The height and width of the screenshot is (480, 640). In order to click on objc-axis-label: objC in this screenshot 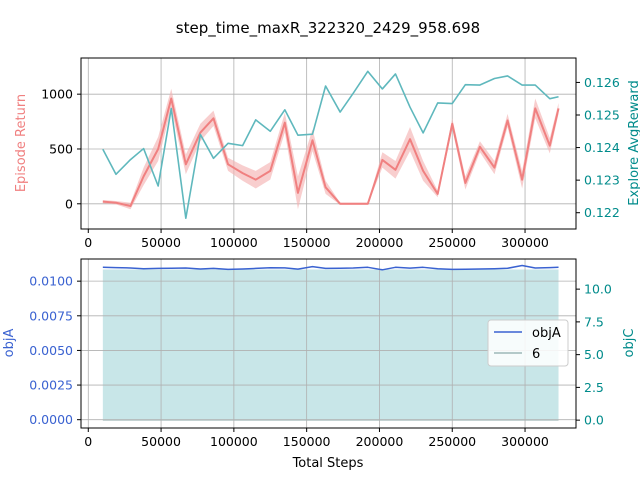, I will do `click(629, 343)`.